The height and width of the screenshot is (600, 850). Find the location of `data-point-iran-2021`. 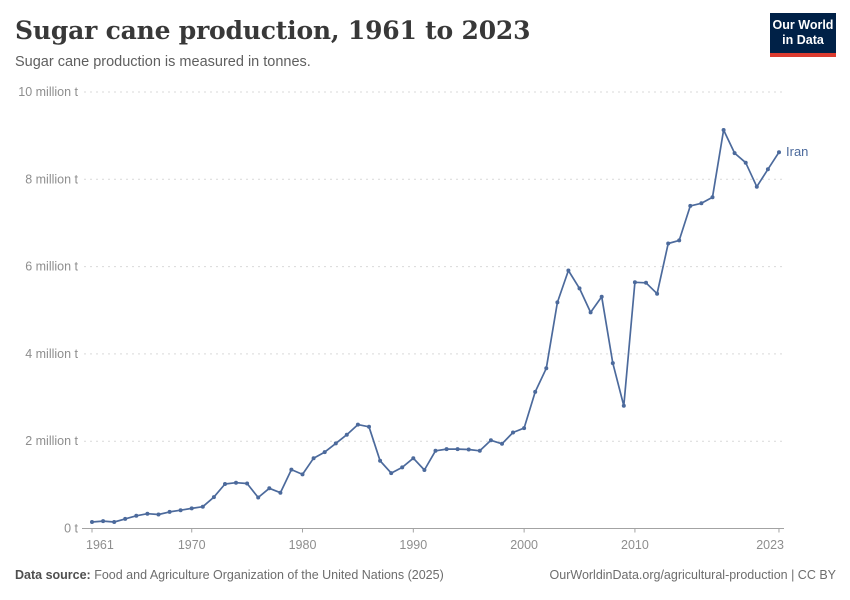

data-point-iran-2021 is located at coordinates (756, 186).